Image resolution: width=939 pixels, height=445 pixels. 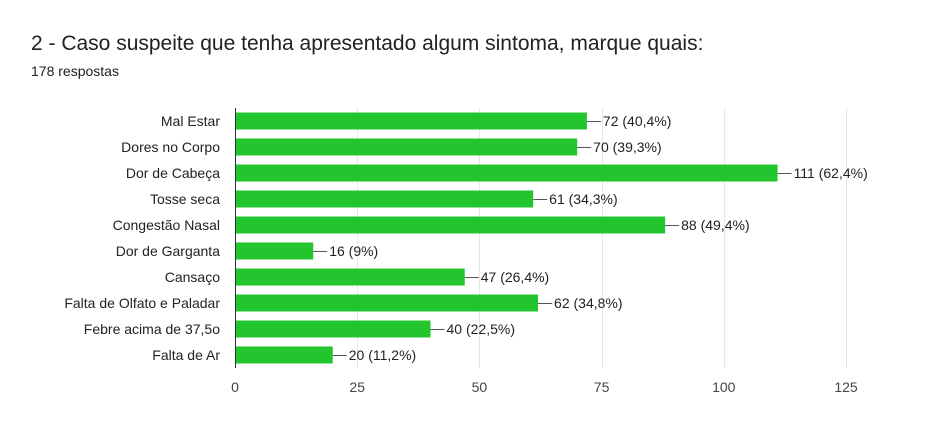 What do you see at coordinates (715, 225) in the screenshot?
I see `value-label: 88 (49,4%)` at bounding box center [715, 225].